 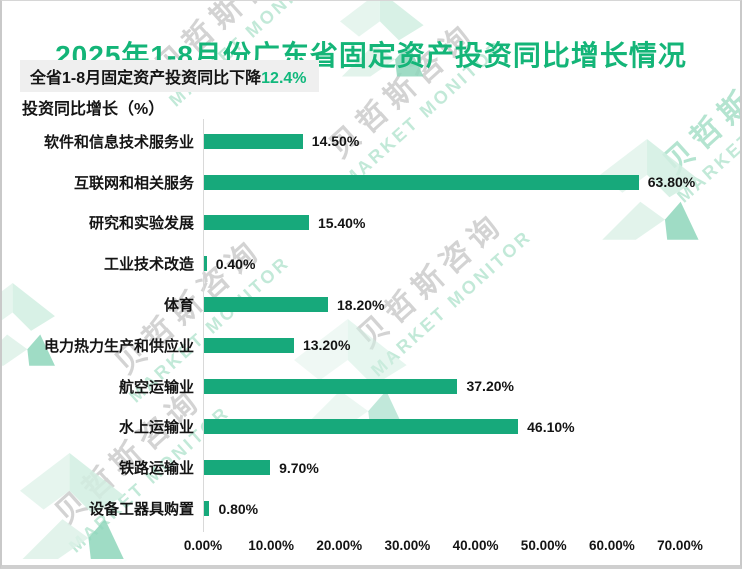 I want to click on bar-track: 63.80%, so click(x=449, y=182).